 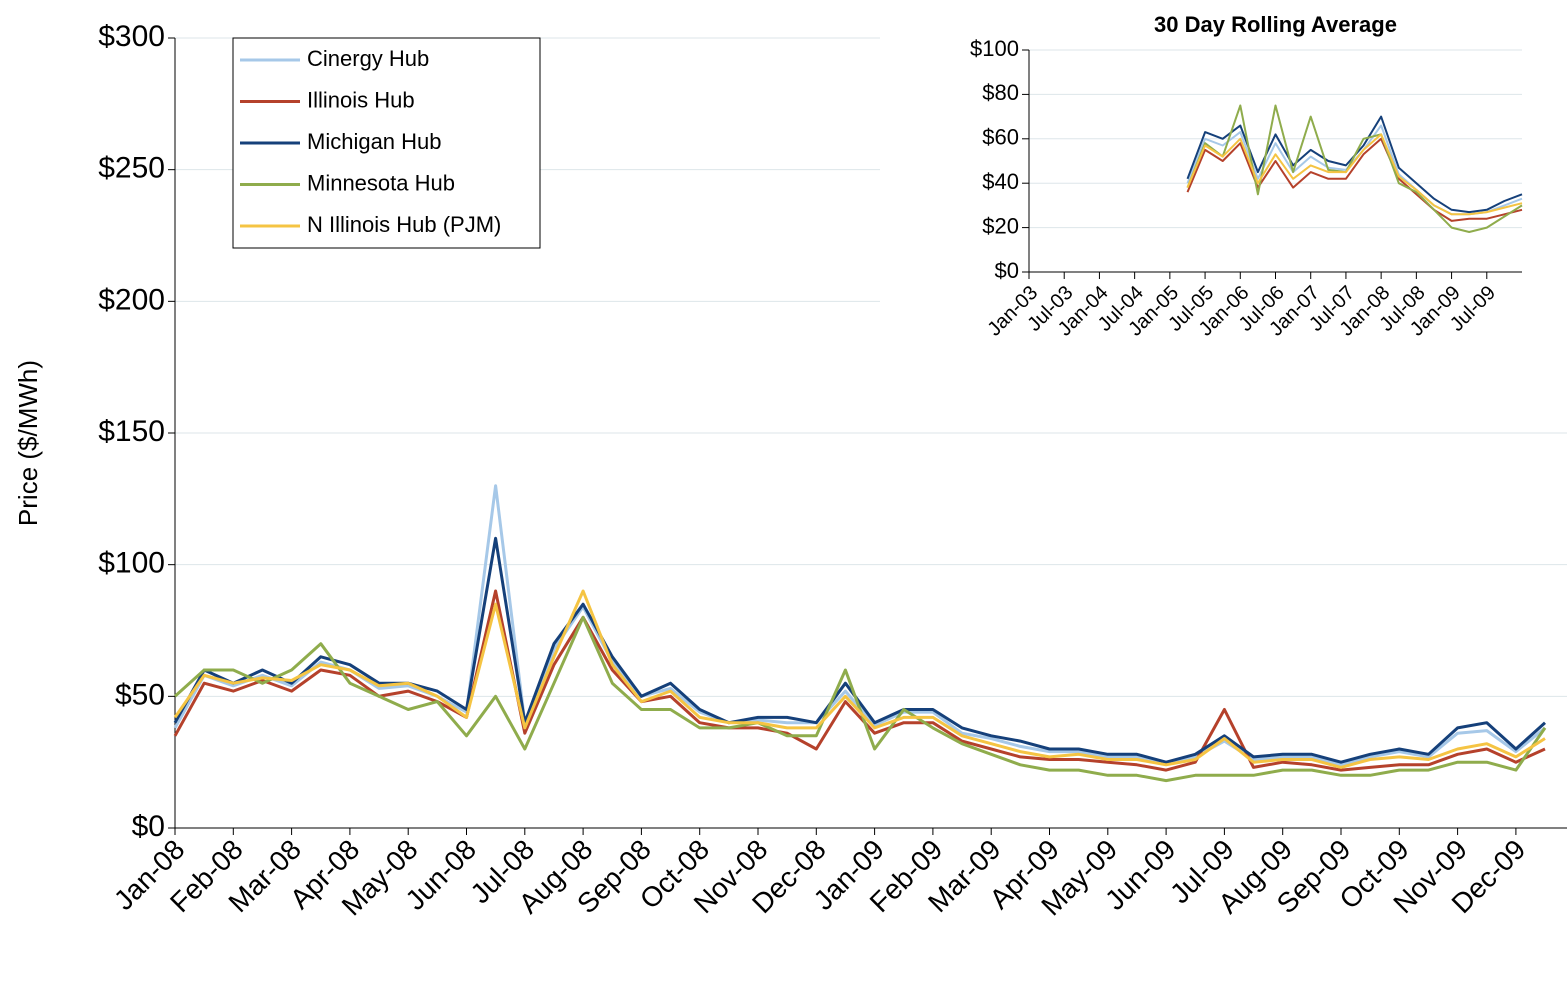 What do you see at coordinates (1000, 225) in the screenshot?
I see `y-tick-label: $20` at bounding box center [1000, 225].